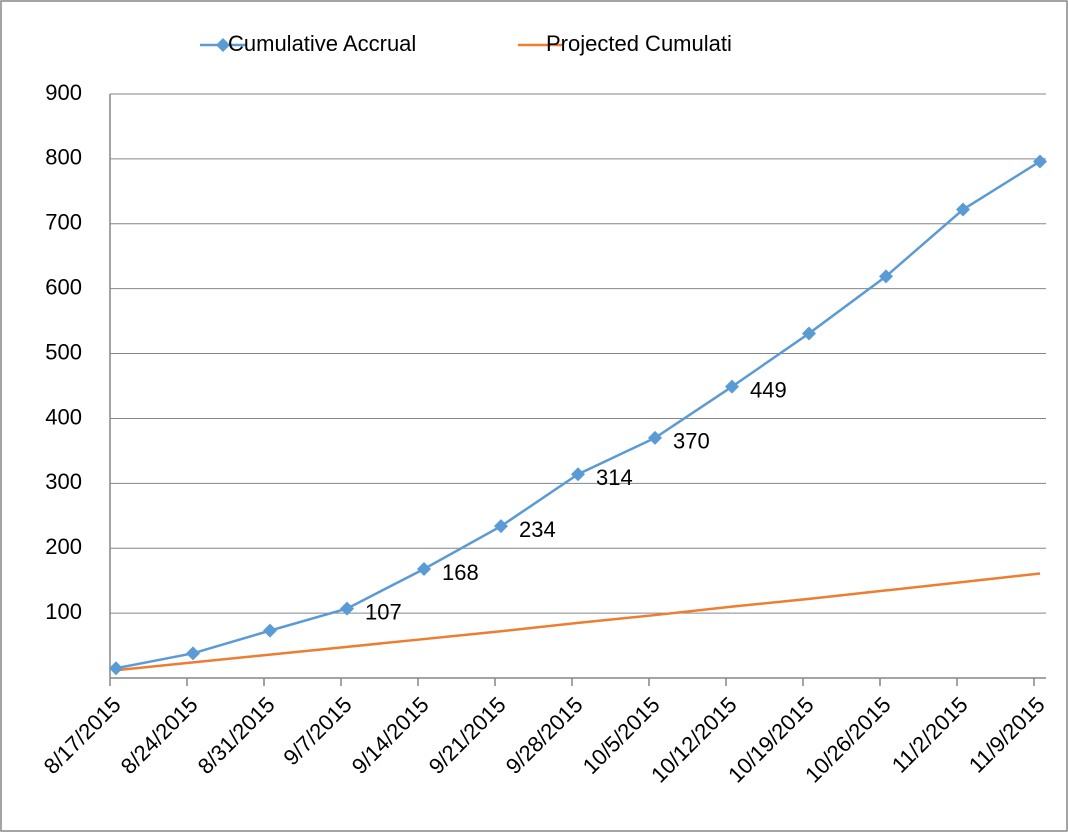 The width and height of the screenshot is (1068, 832). Describe the element at coordinates (63, 546) in the screenshot. I see `y-tick-label: 200` at that location.